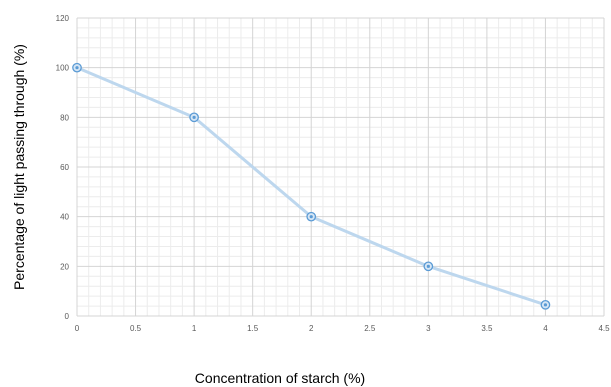 The height and width of the screenshot is (387, 611). Describe the element at coordinates (604, 328) in the screenshot. I see `x-tick-label: 4.5` at that location.